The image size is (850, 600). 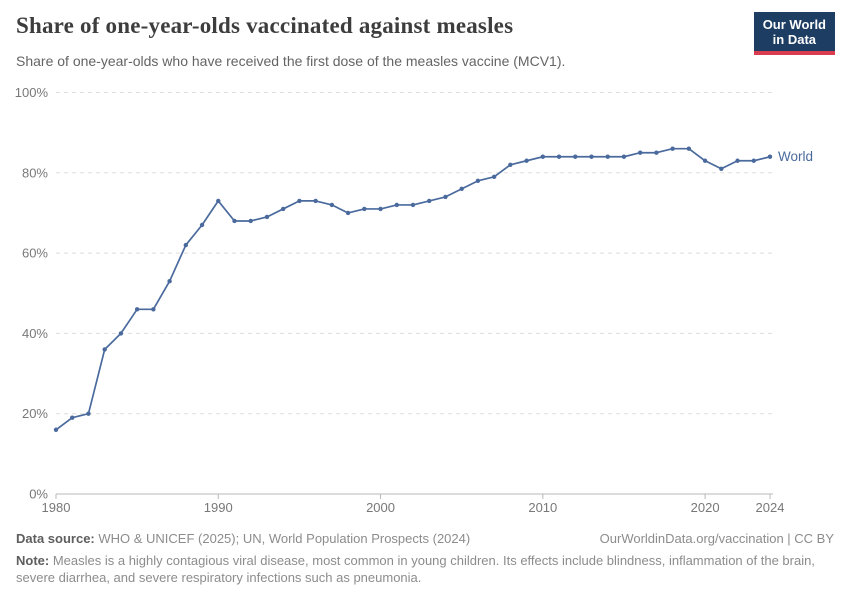 What do you see at coordinates (35, 253) in the screenshot?
I see `y-axis-label: 60%` at bounding box center [35, 253].